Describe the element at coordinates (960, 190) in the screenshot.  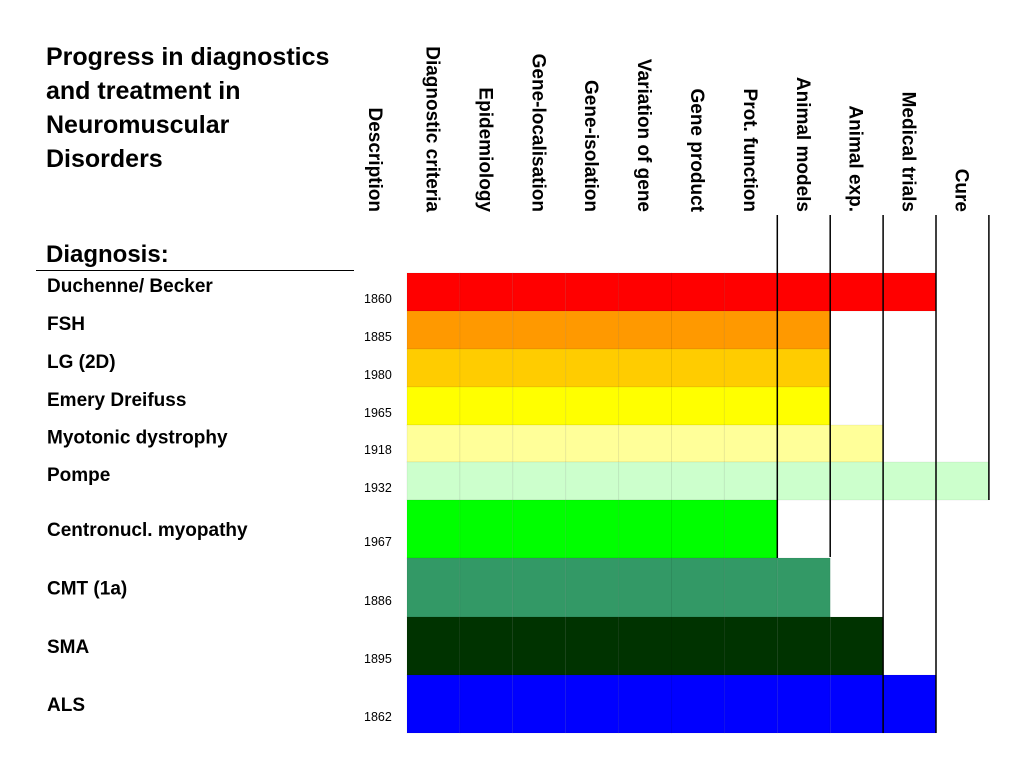
I see `stage-label-cure: Cure` at that location.